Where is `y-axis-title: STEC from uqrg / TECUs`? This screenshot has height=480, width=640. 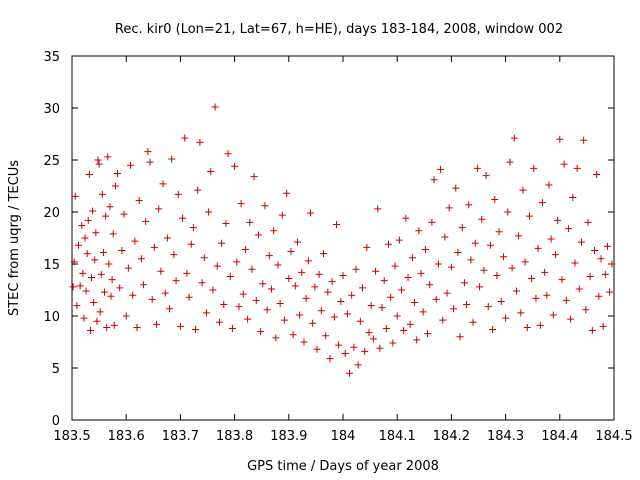 y-axis-title: STEC from uqrg / TECUs is located at coordinates (14, 238).